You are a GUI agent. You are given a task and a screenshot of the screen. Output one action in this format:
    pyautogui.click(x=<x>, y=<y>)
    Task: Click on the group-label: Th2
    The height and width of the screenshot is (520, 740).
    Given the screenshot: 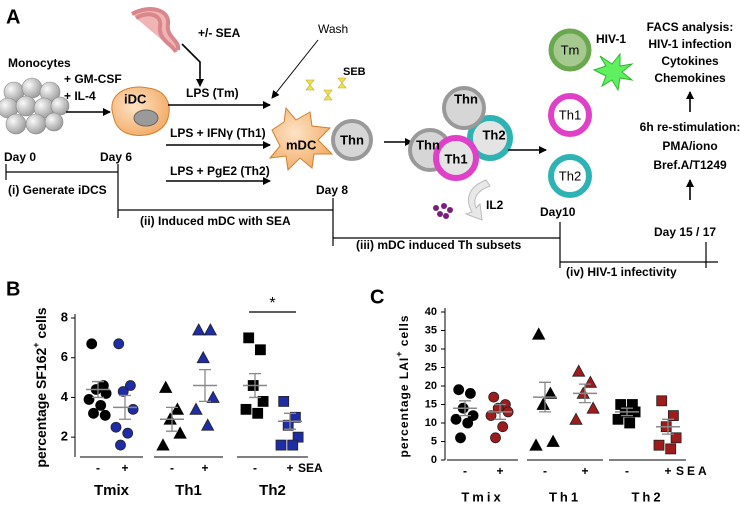 What is the action you would take?
    pyautogui.click(x=272, y=490)
    